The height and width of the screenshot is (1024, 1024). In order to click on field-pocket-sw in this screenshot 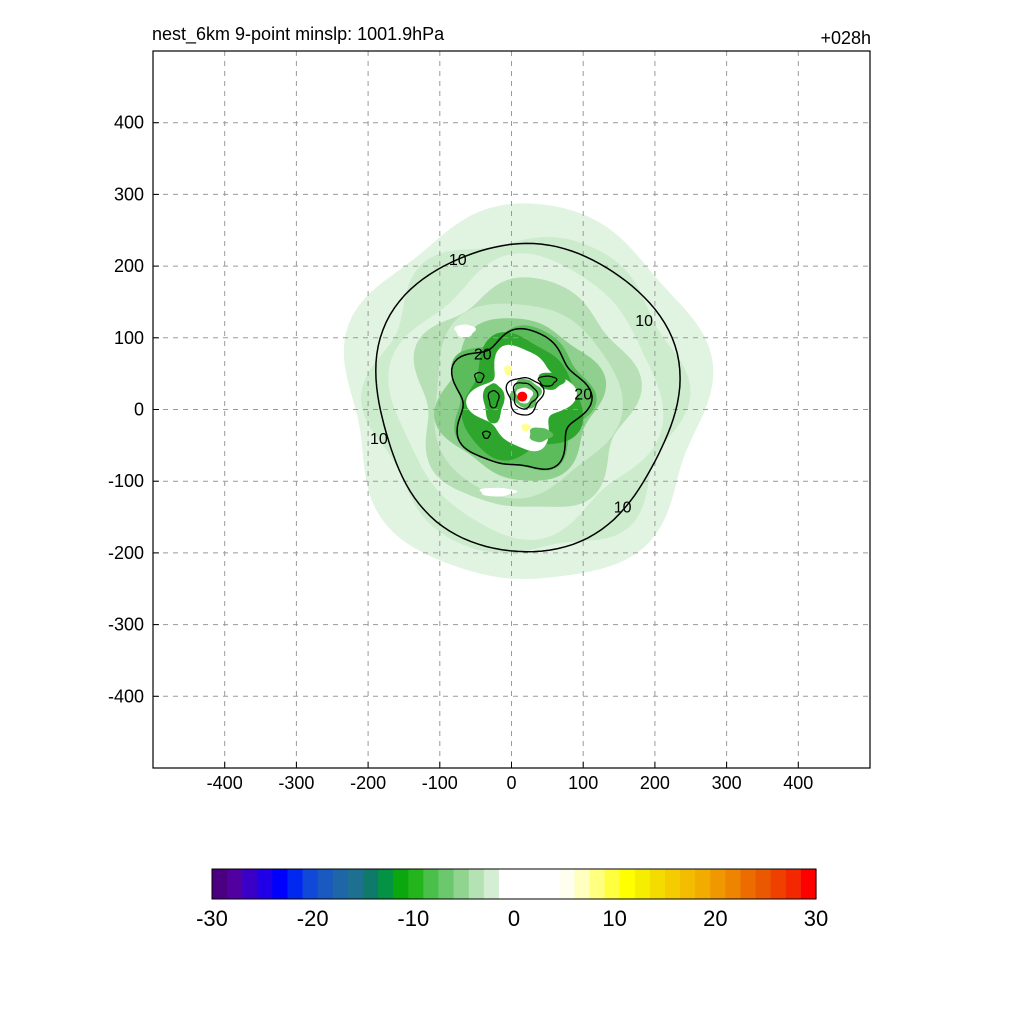, I will do `click(498, 492)`.